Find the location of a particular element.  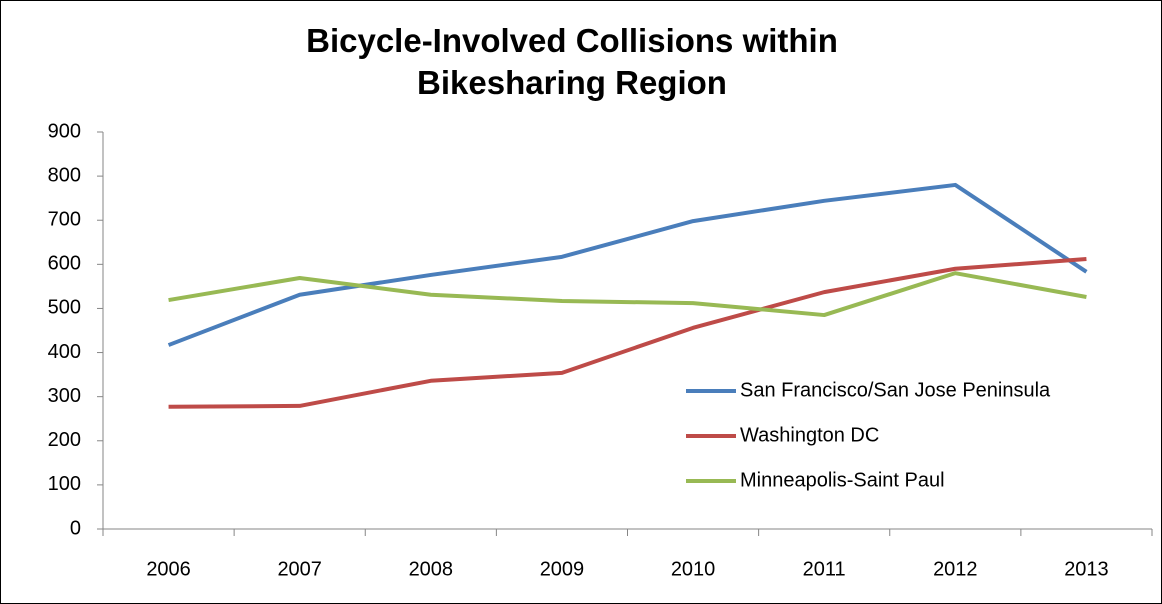

x-tick-label: 2009 is located at coordinates (562, 569).